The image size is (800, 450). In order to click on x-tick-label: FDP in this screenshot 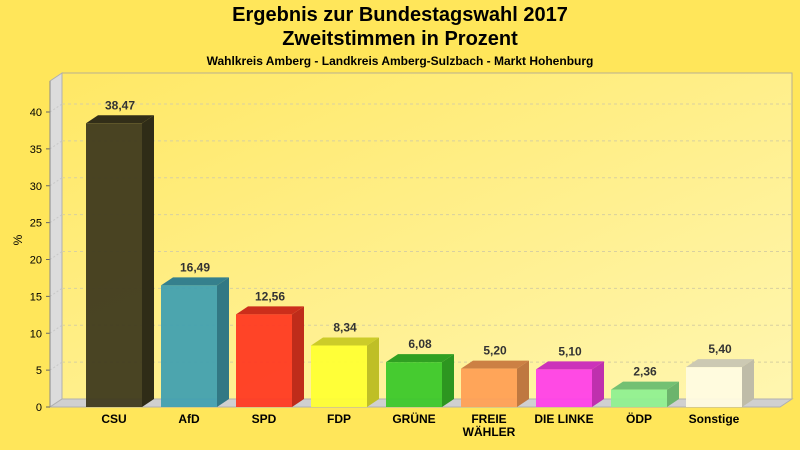, I will do `click(339, 419)`.